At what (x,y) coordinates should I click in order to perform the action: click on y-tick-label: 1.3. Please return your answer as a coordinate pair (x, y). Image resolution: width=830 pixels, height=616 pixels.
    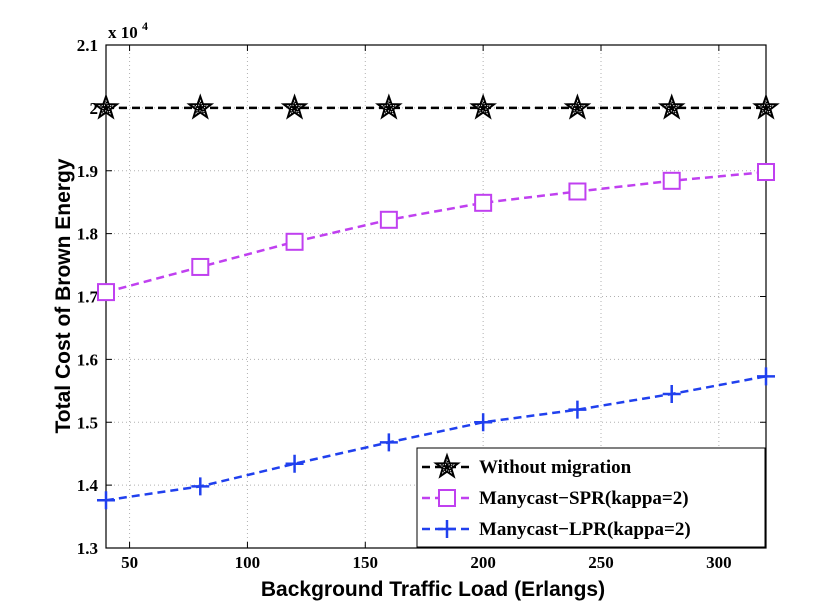
    Looking at the image, I should click on (87, 548).